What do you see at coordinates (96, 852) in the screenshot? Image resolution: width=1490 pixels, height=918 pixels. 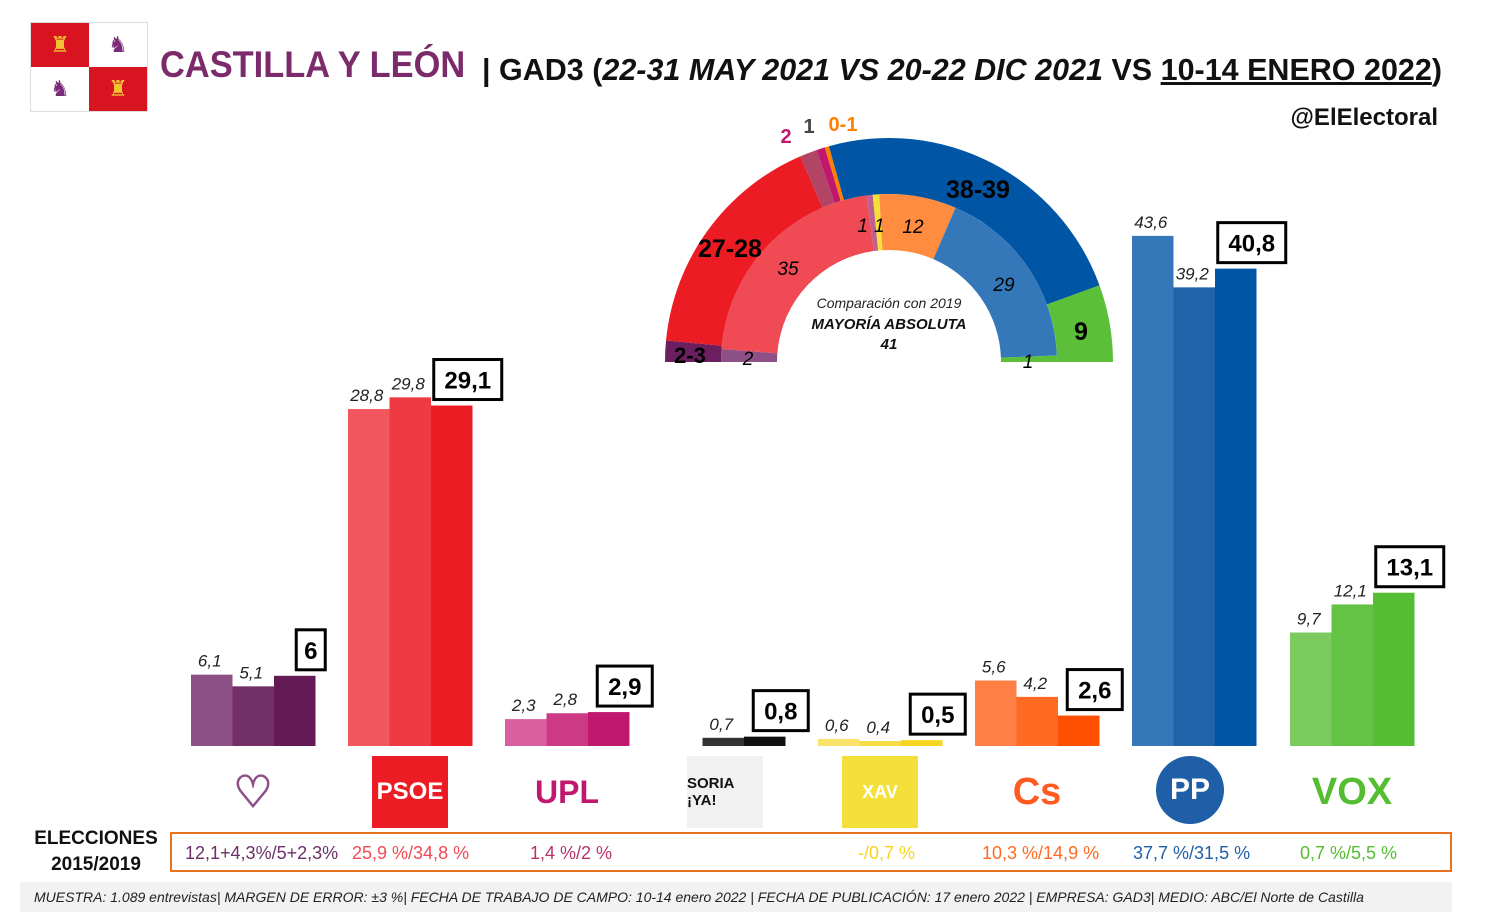 I see `elections-label: ELECCIONES 2015/2019` at bounding box center [96, 852].